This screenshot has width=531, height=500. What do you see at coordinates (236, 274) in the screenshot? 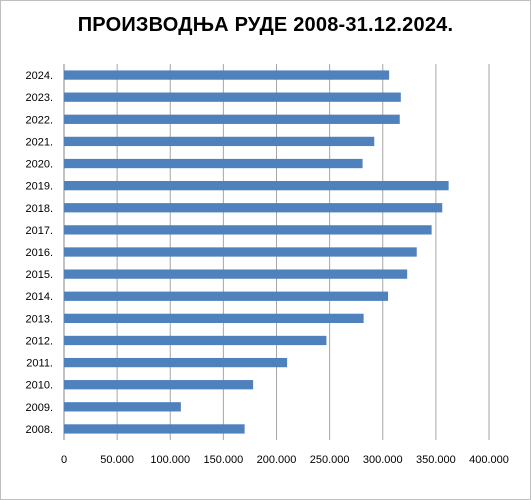
I see `bar-2015` at bounding box center [236, 274].